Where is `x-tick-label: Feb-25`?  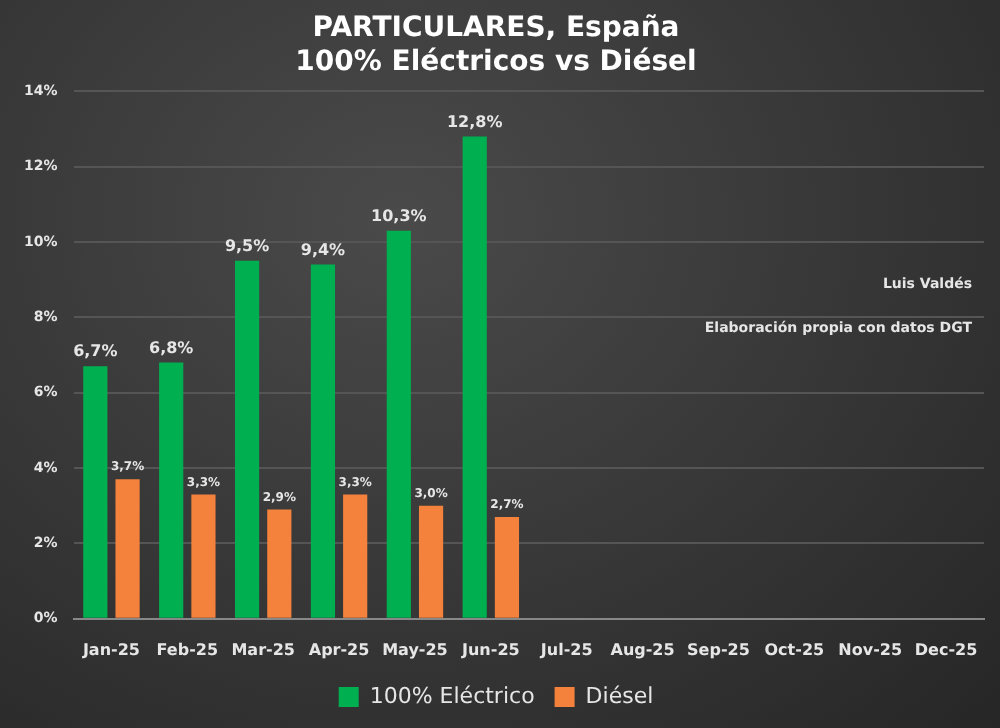 x-tick-label: Feb-25 is located at coordinates (187, 649).